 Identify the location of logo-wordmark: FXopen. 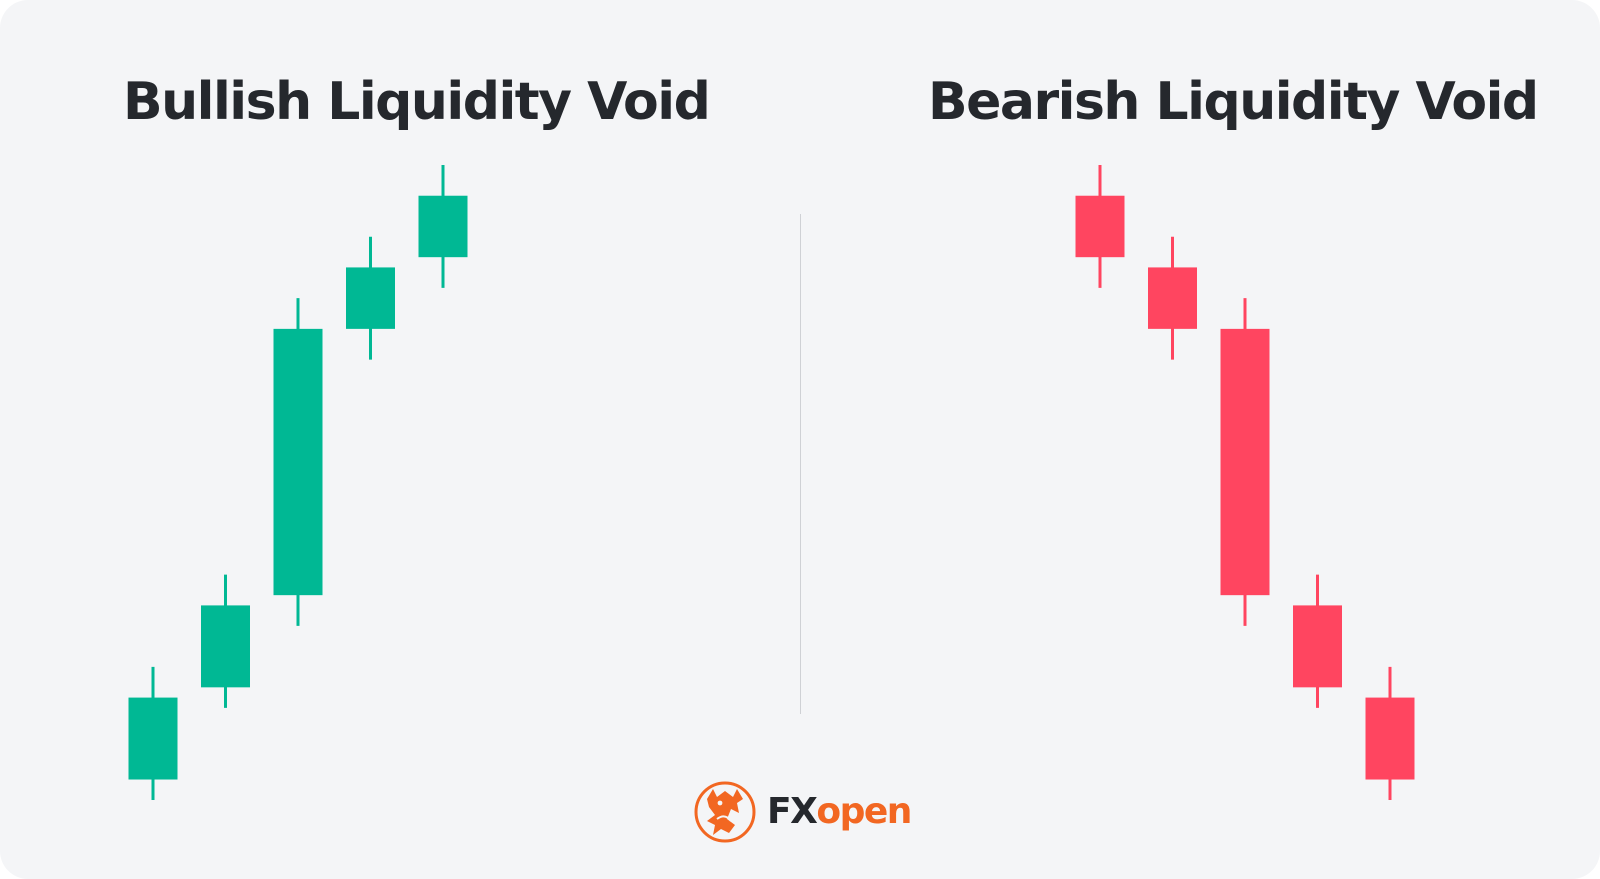
(839, 811).